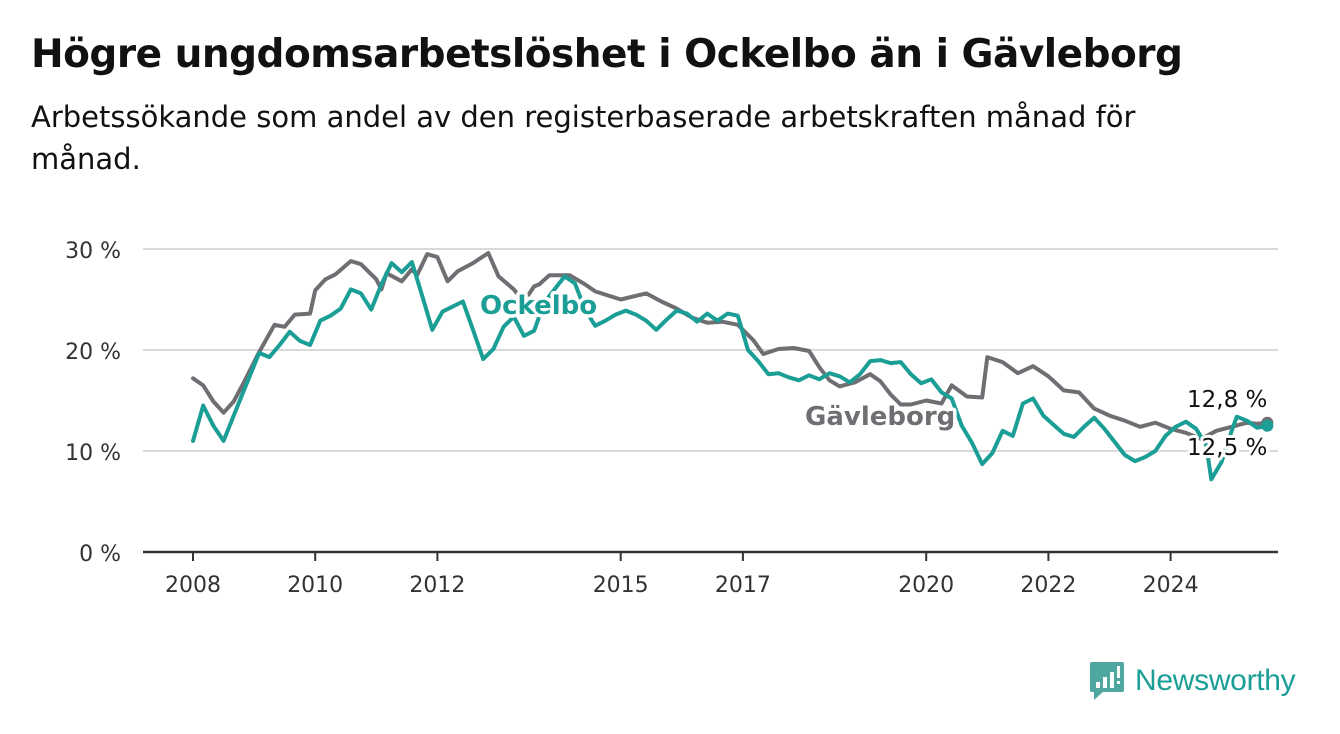  Describe the element at coordinates (743, 585) in the screenshot. I see `x-tick-label: 2017` at that location.